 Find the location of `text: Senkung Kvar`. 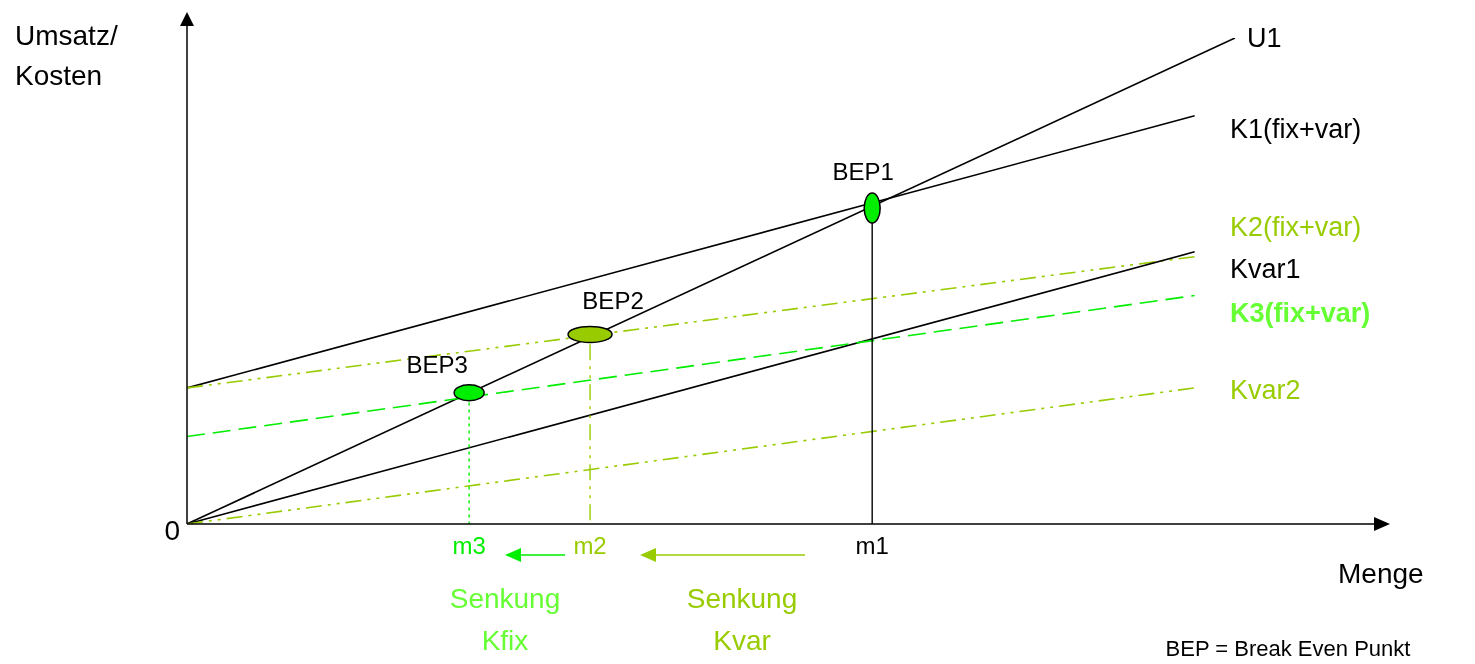

text: Senkung Kvar is located at coordinates (742, 620).